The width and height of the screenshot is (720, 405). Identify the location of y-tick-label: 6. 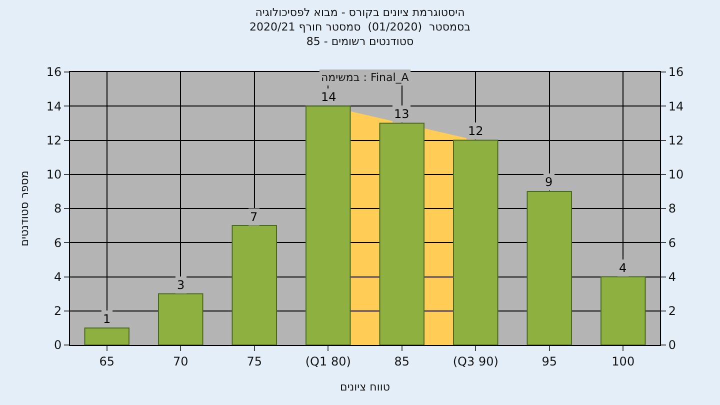
(58, 243).